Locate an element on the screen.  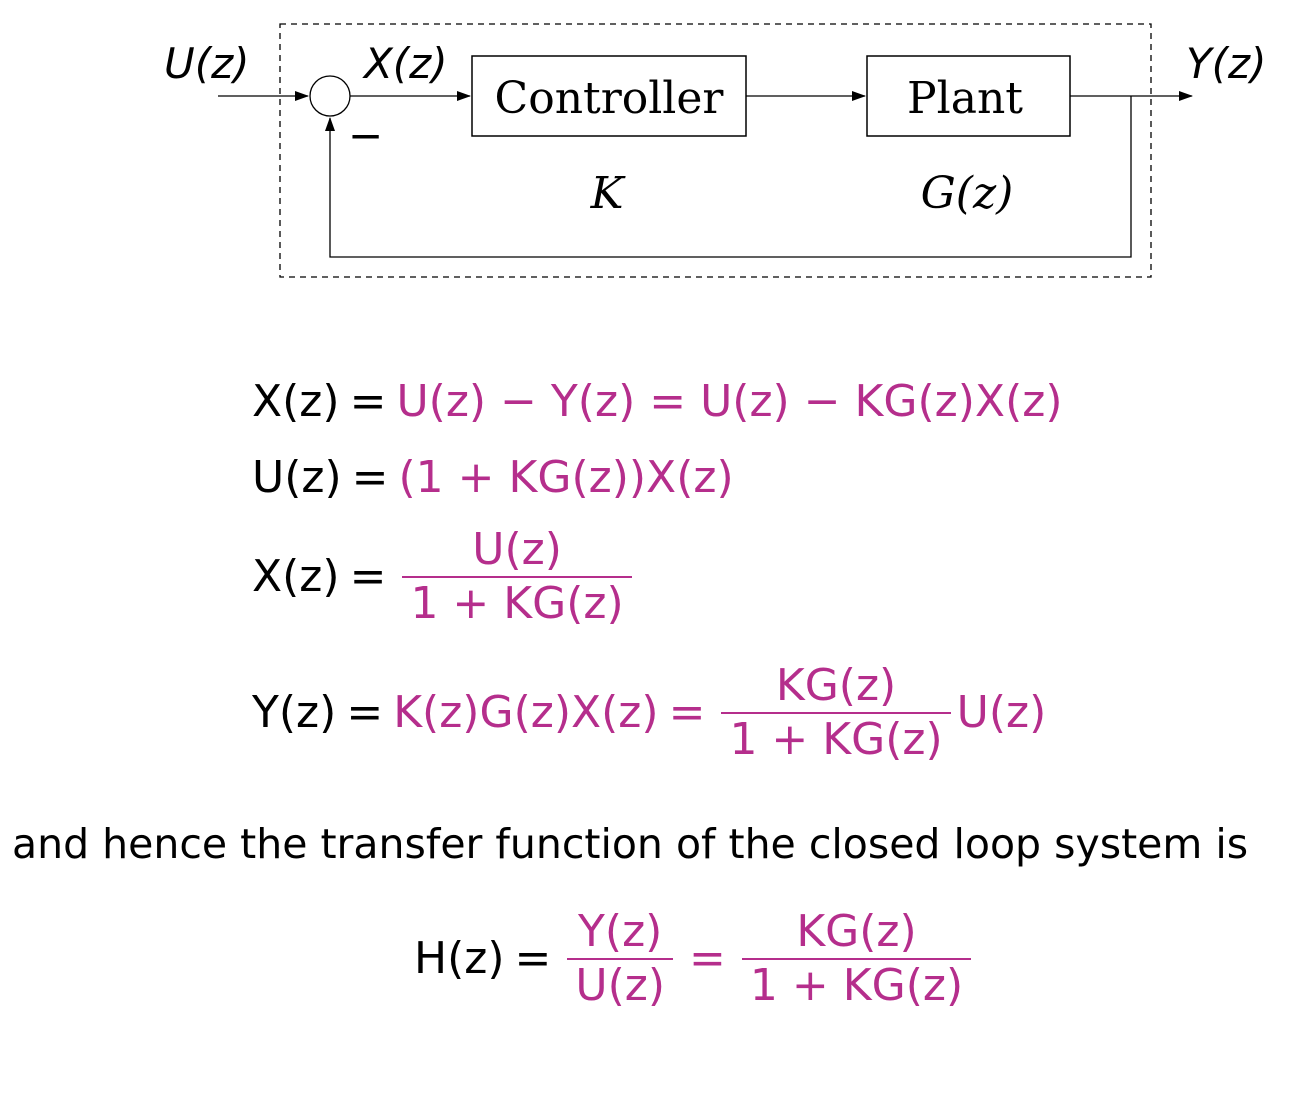
final-fraction-1: Y(z) U(z) is located at coordinates (620, 958).